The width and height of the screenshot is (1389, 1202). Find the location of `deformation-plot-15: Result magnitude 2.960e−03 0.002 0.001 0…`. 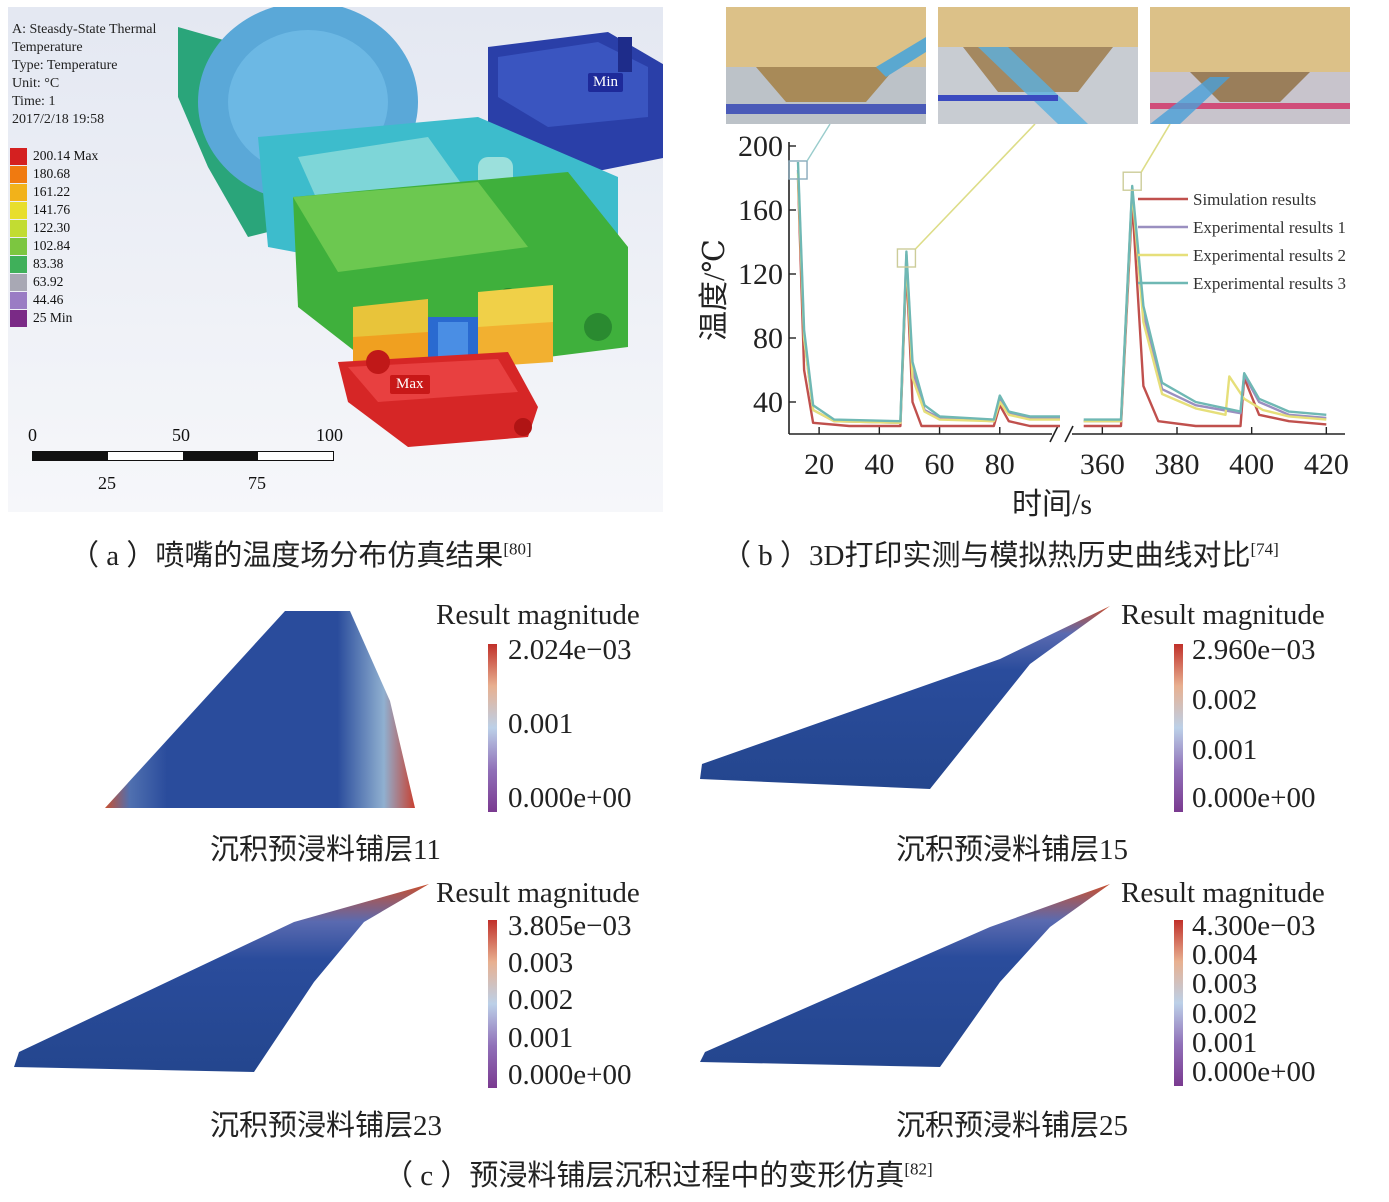

deformation-plot-15: Result magnitude 2.960e−03 0.002 0.001 0… is located at coordinates (1040, 731).